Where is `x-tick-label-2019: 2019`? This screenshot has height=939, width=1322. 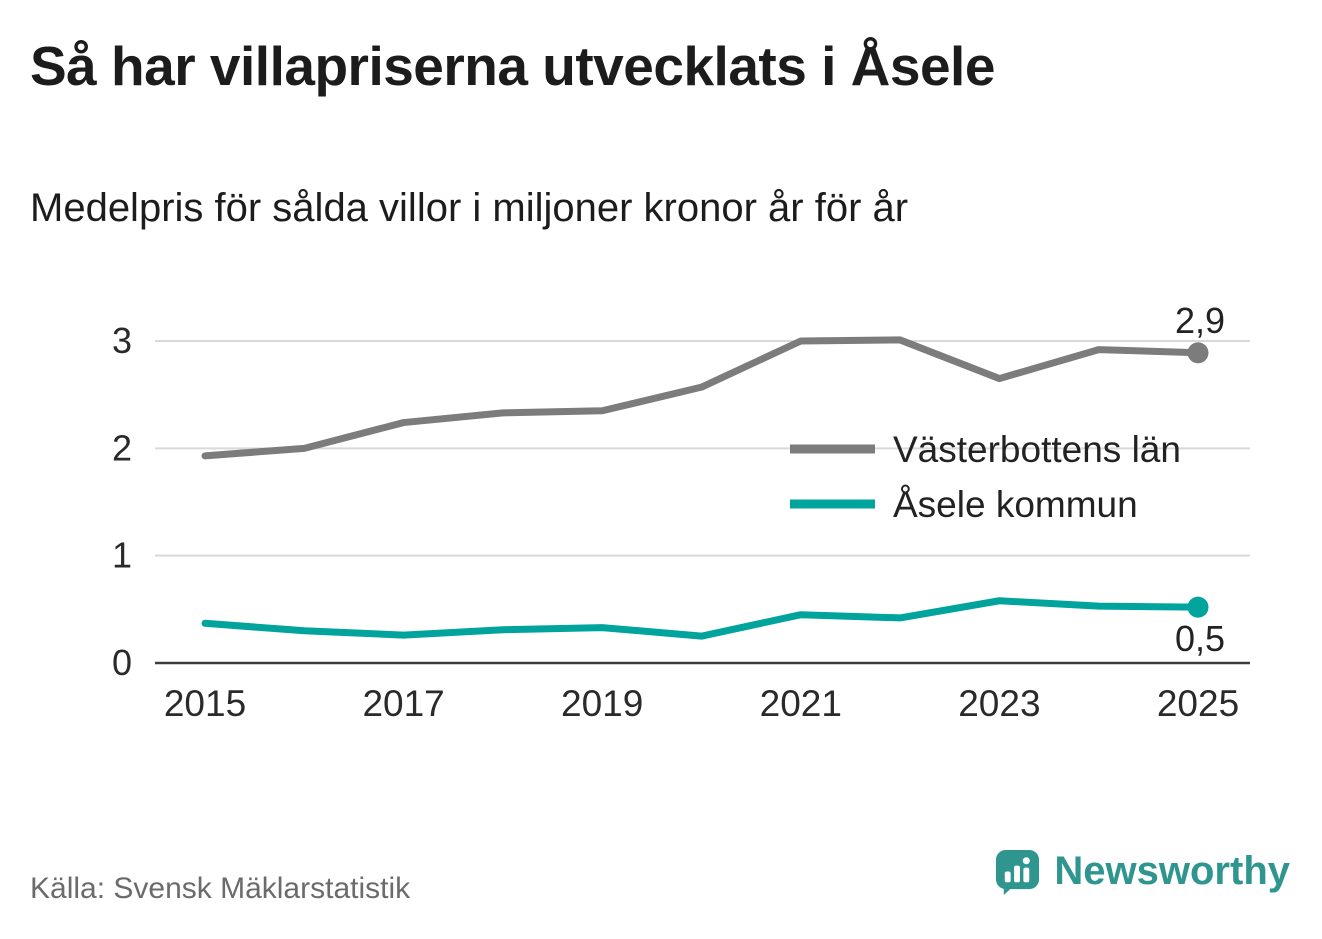 x-tick-label-2019: 2019 is located at coordinates (602, 703).